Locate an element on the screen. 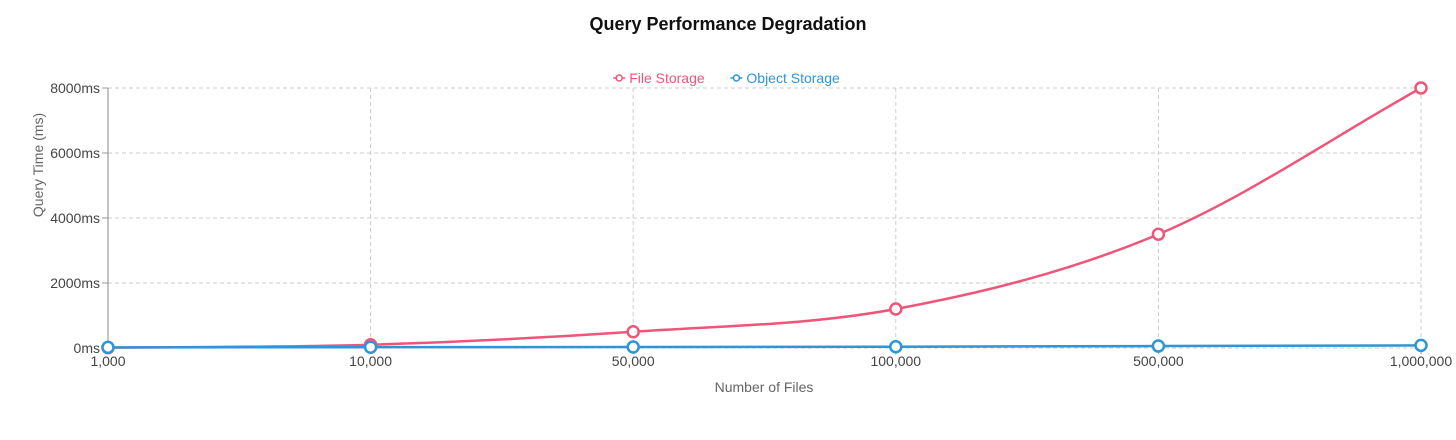 This screenshot has width=1456, height=440. series-line-object-storage is located at coordinates (764, 346).